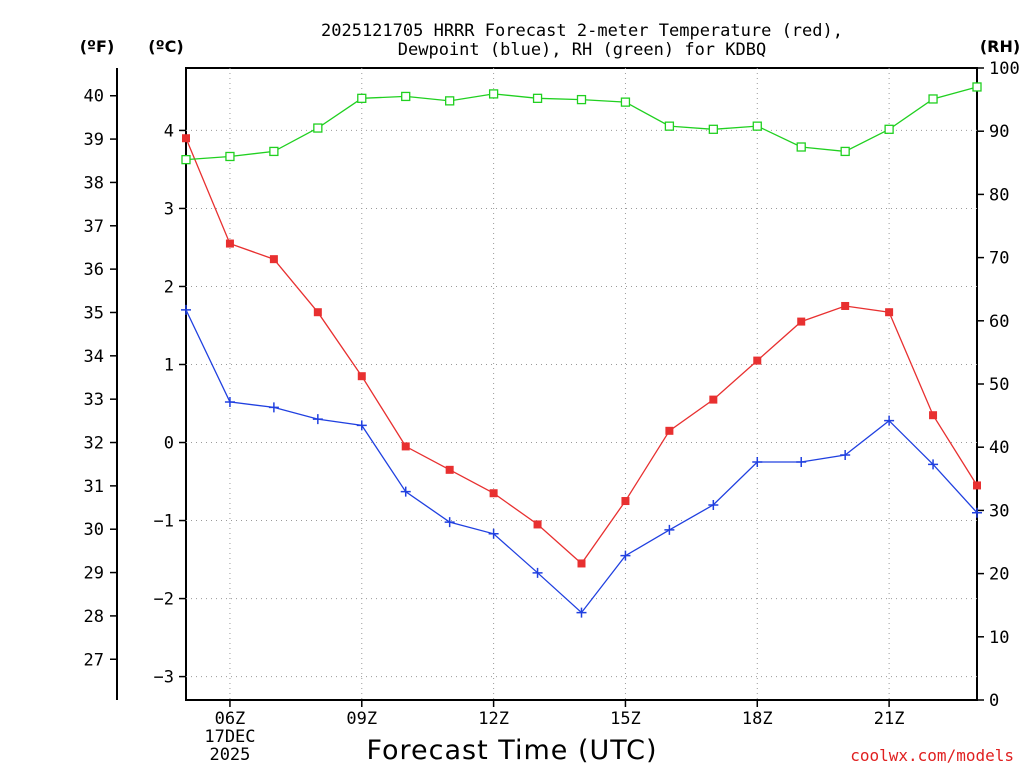 This screenshot has height=768, width=1024. I want to click on fahrenheit-tick-label: 27, so click(94, 660).